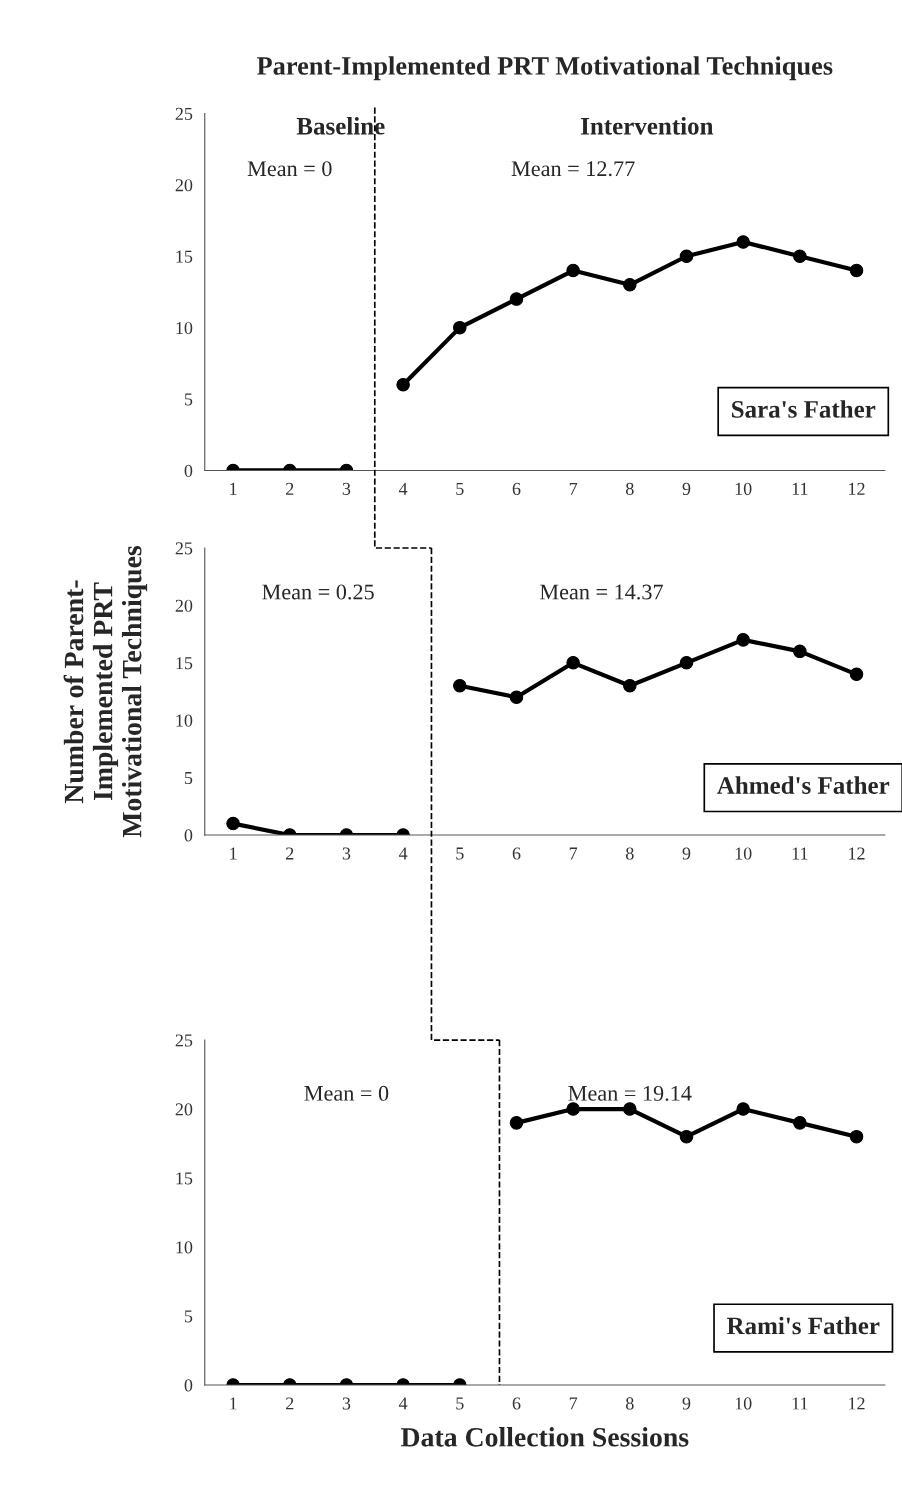 The height and width of the screenshot is (1503, 902). What do you see at coordinates (545, 1437) in the screenshot?
I see `x-axis-title: Data Collection Sessions` at bounding box center [545, 1437].